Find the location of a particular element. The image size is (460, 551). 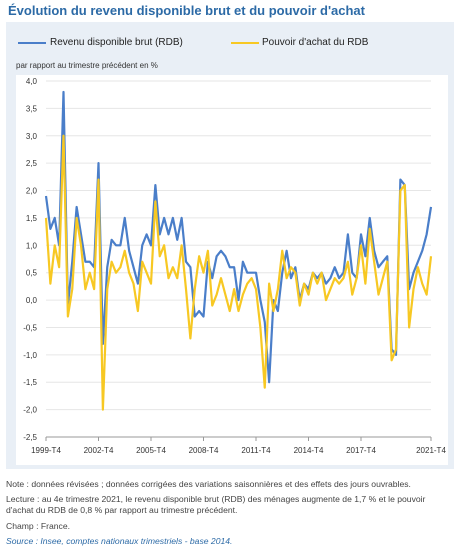

y-tick-label: 3,5 is located at coordinates (32, 108).